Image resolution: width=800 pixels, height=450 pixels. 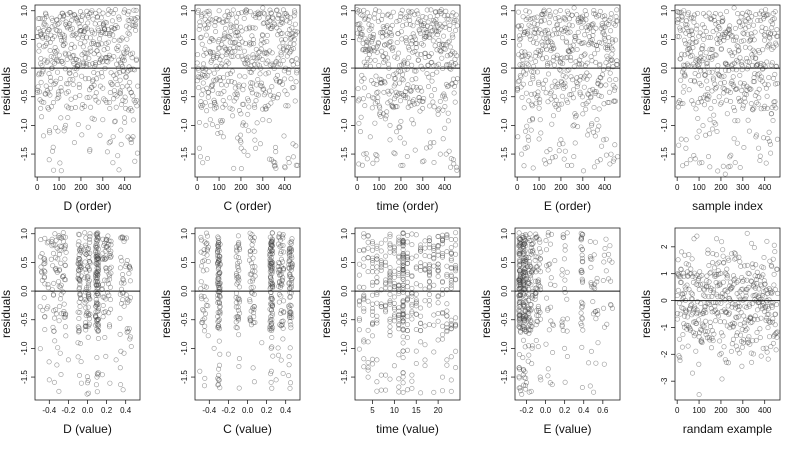 What do you see at coordinates (166, 314) in the screenshot?
I see `y-axis-label: residuals` at bounding box center [166, 314].